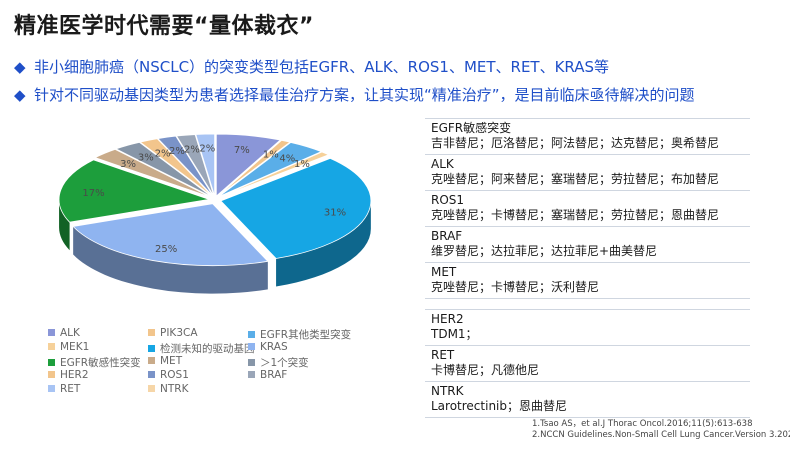  Describe the element at coordinates (274, 347) in the screenshot. I see `legend-label: KRAS` at that location.